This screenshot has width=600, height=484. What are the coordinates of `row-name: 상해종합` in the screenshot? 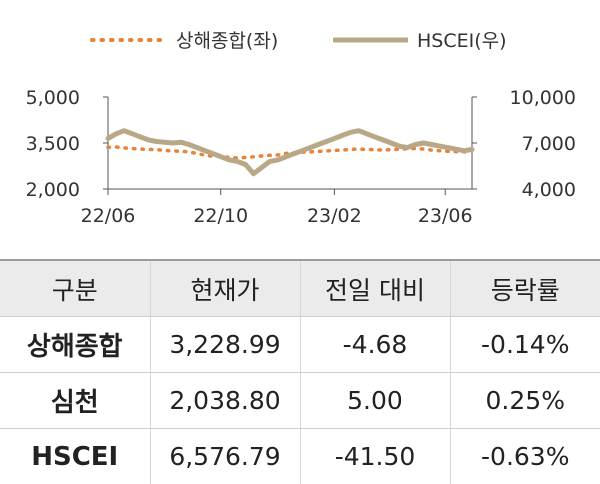 It's located at (75, 345).